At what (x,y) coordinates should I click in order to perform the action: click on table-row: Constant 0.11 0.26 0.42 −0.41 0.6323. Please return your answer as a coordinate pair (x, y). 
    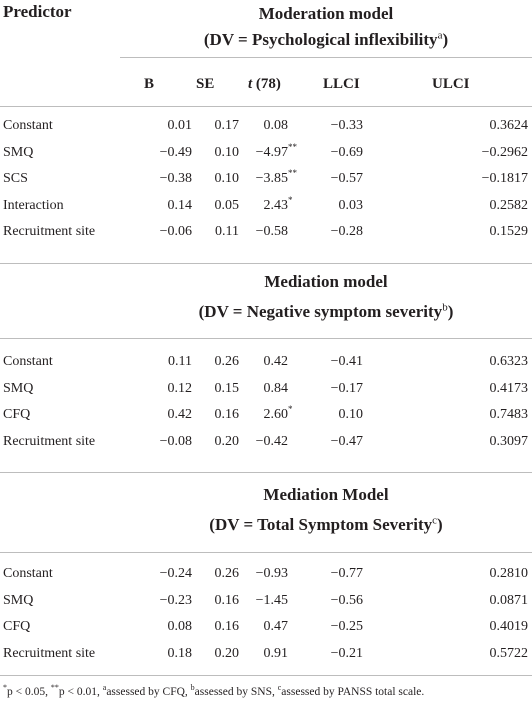
    Looking at the image, I should click on (266, 366).